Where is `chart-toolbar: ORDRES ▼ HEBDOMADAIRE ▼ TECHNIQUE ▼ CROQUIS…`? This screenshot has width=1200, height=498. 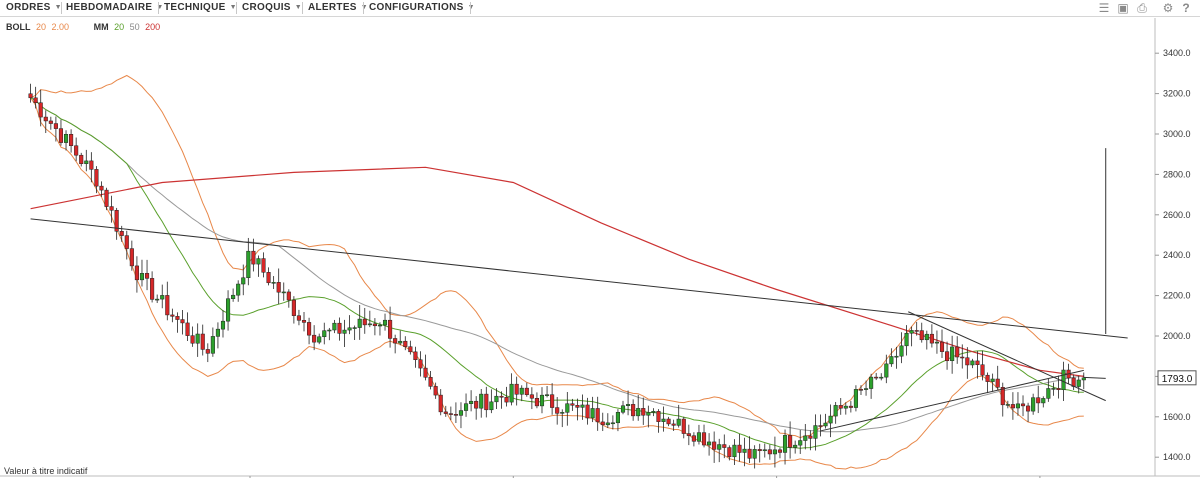
chart-toolbar: ORDRES ▼ HEBDOMADAIRE ▼ TECHNIQUE ▼ CROQUIS… is located at coordinates (600, 8).